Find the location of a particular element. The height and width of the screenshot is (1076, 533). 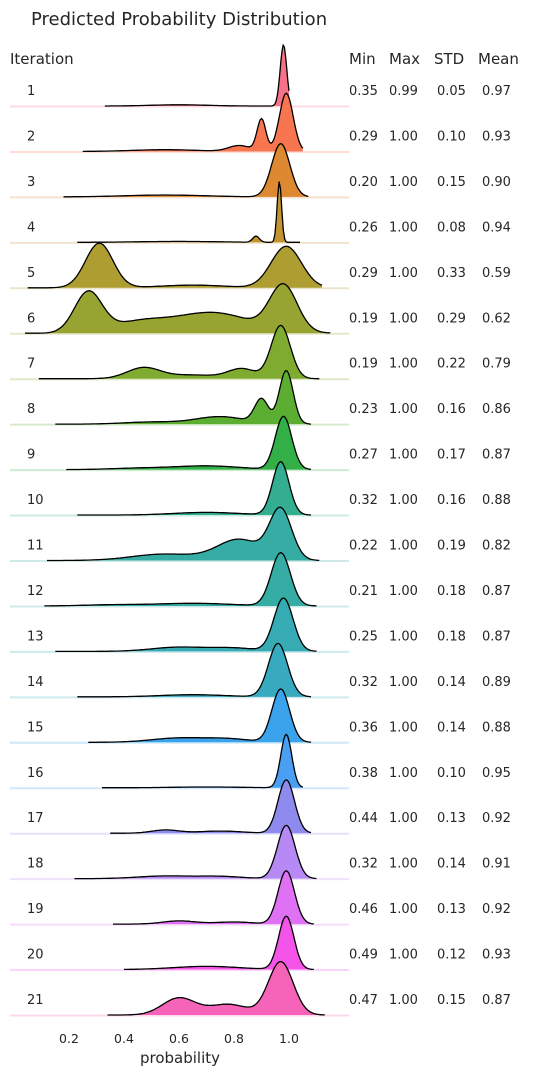

stat-mean: 0.97 is located at coordinates (496, 91).